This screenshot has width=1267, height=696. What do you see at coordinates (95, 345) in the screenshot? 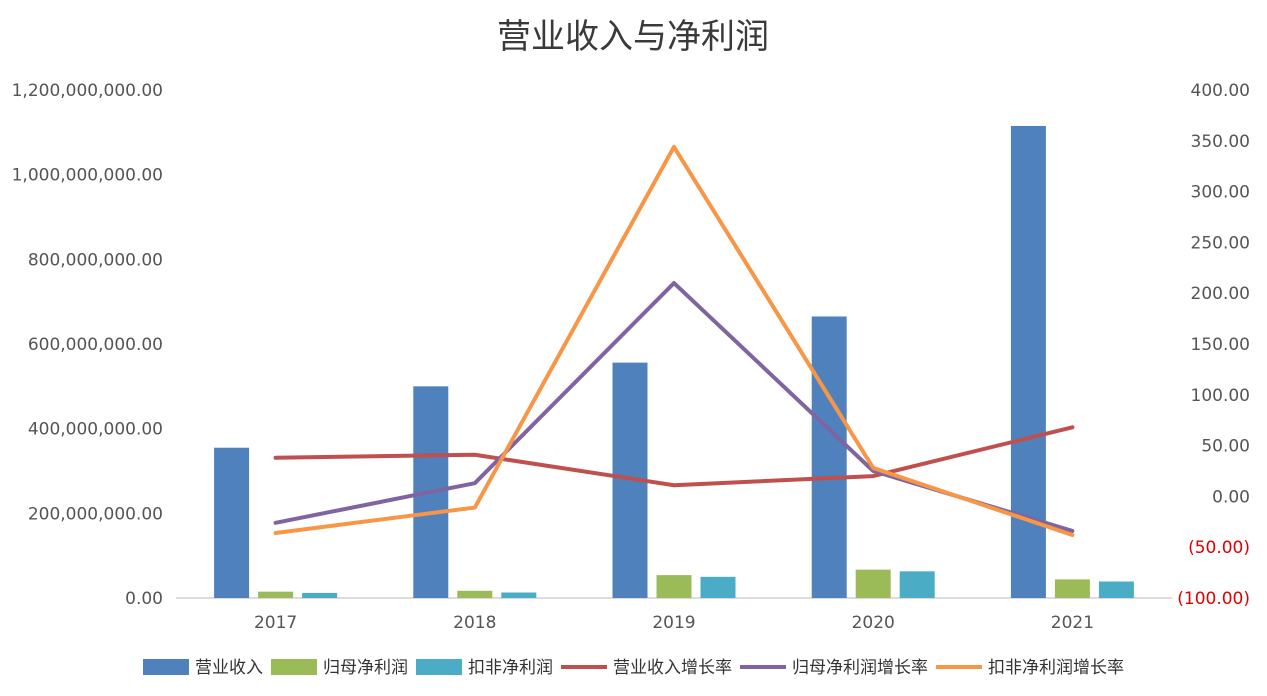
I see `left-tick-label: 600,000,000.00` at bounding box center [95, 345].